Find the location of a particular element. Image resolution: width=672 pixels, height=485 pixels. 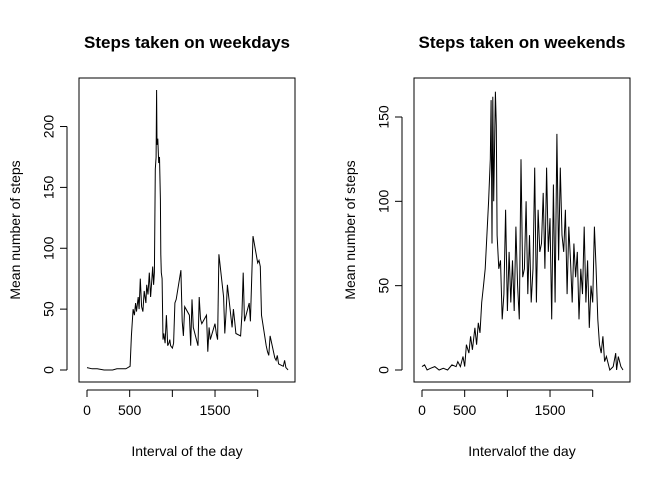

weekend-y-tick-label: 50 is located at coordinates (384, 286).